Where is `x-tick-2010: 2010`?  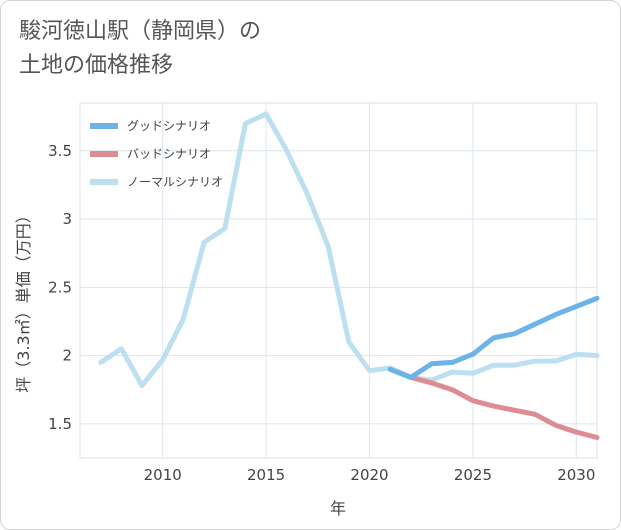
x-tick-2010: 2010 is located at coordinates (163, 475).